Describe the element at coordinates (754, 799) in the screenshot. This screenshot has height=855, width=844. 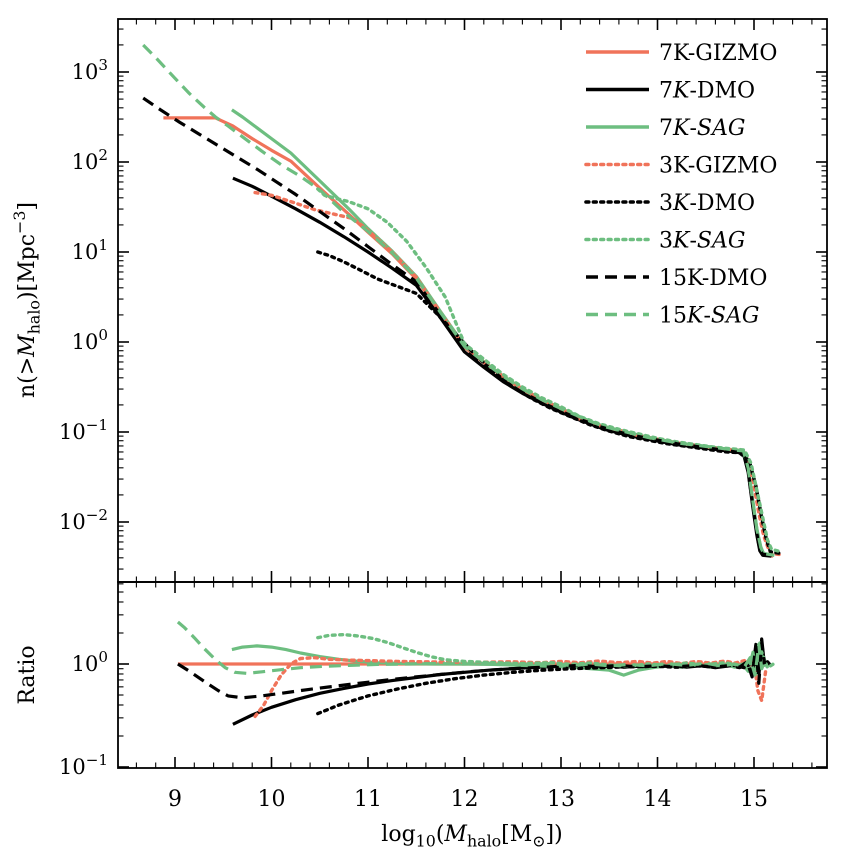
I see `x-tick-label-15: 15` at that location.